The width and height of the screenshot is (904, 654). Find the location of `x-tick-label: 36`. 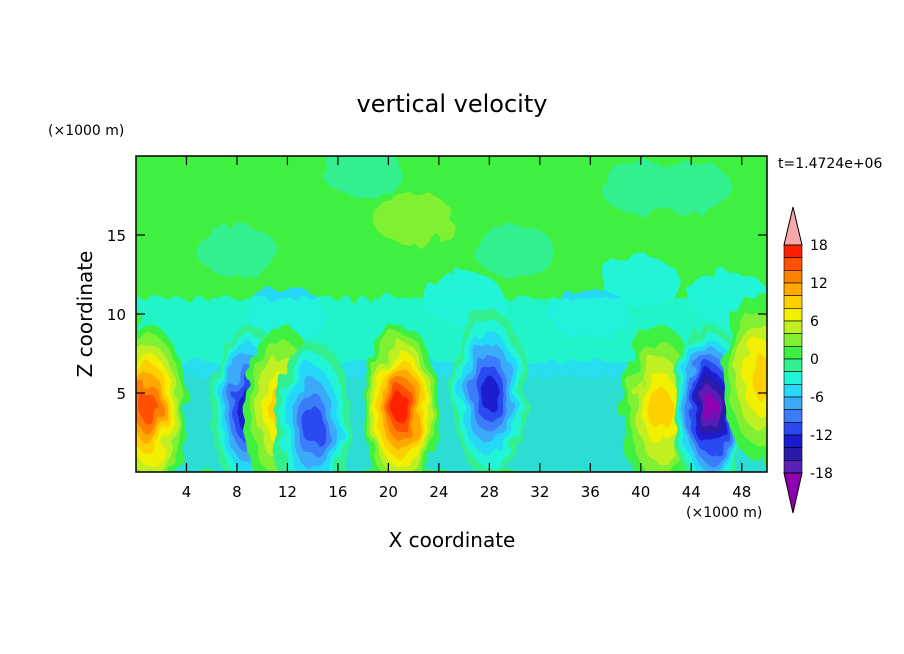

x-tick-label: 36 is located at coordinates (590, 492).